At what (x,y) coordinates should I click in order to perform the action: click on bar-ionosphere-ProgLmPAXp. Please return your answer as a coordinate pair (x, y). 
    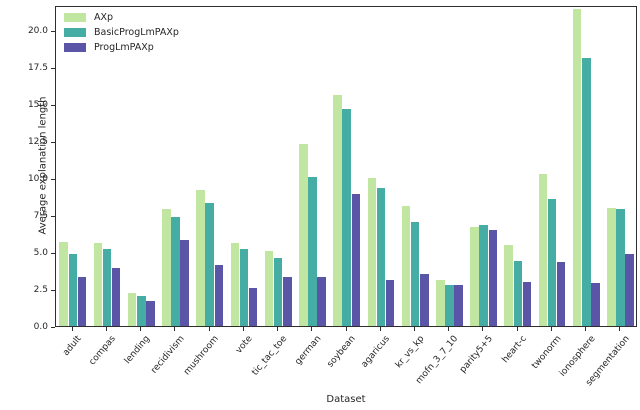
    Looking at the image, I should click on (595, 304).